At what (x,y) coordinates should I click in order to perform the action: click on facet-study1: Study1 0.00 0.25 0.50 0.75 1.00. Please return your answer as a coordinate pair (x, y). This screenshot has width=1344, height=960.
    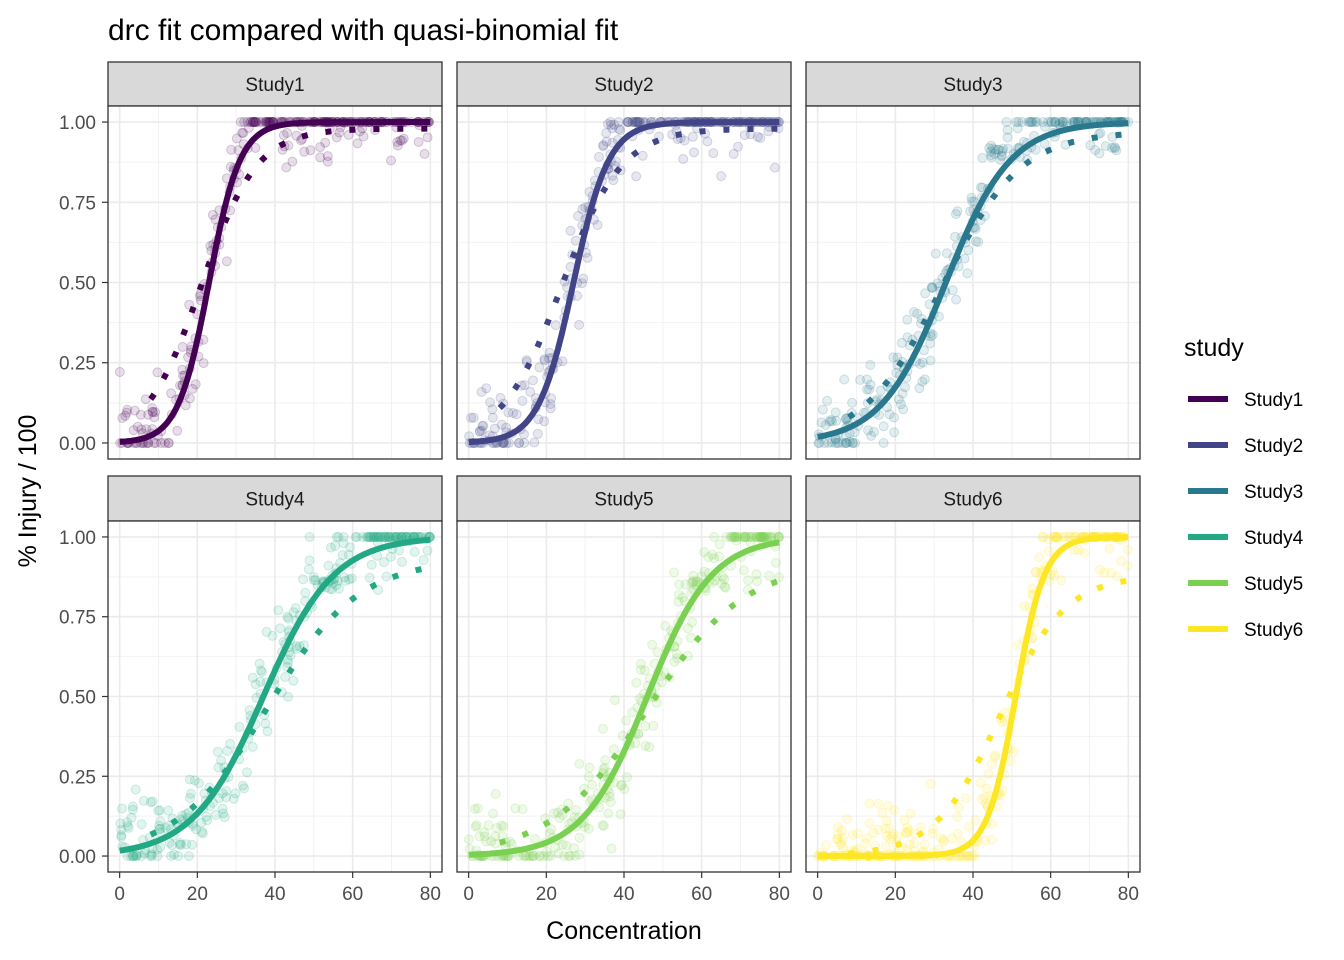
    Looking at the image, I should click on (251, 260).